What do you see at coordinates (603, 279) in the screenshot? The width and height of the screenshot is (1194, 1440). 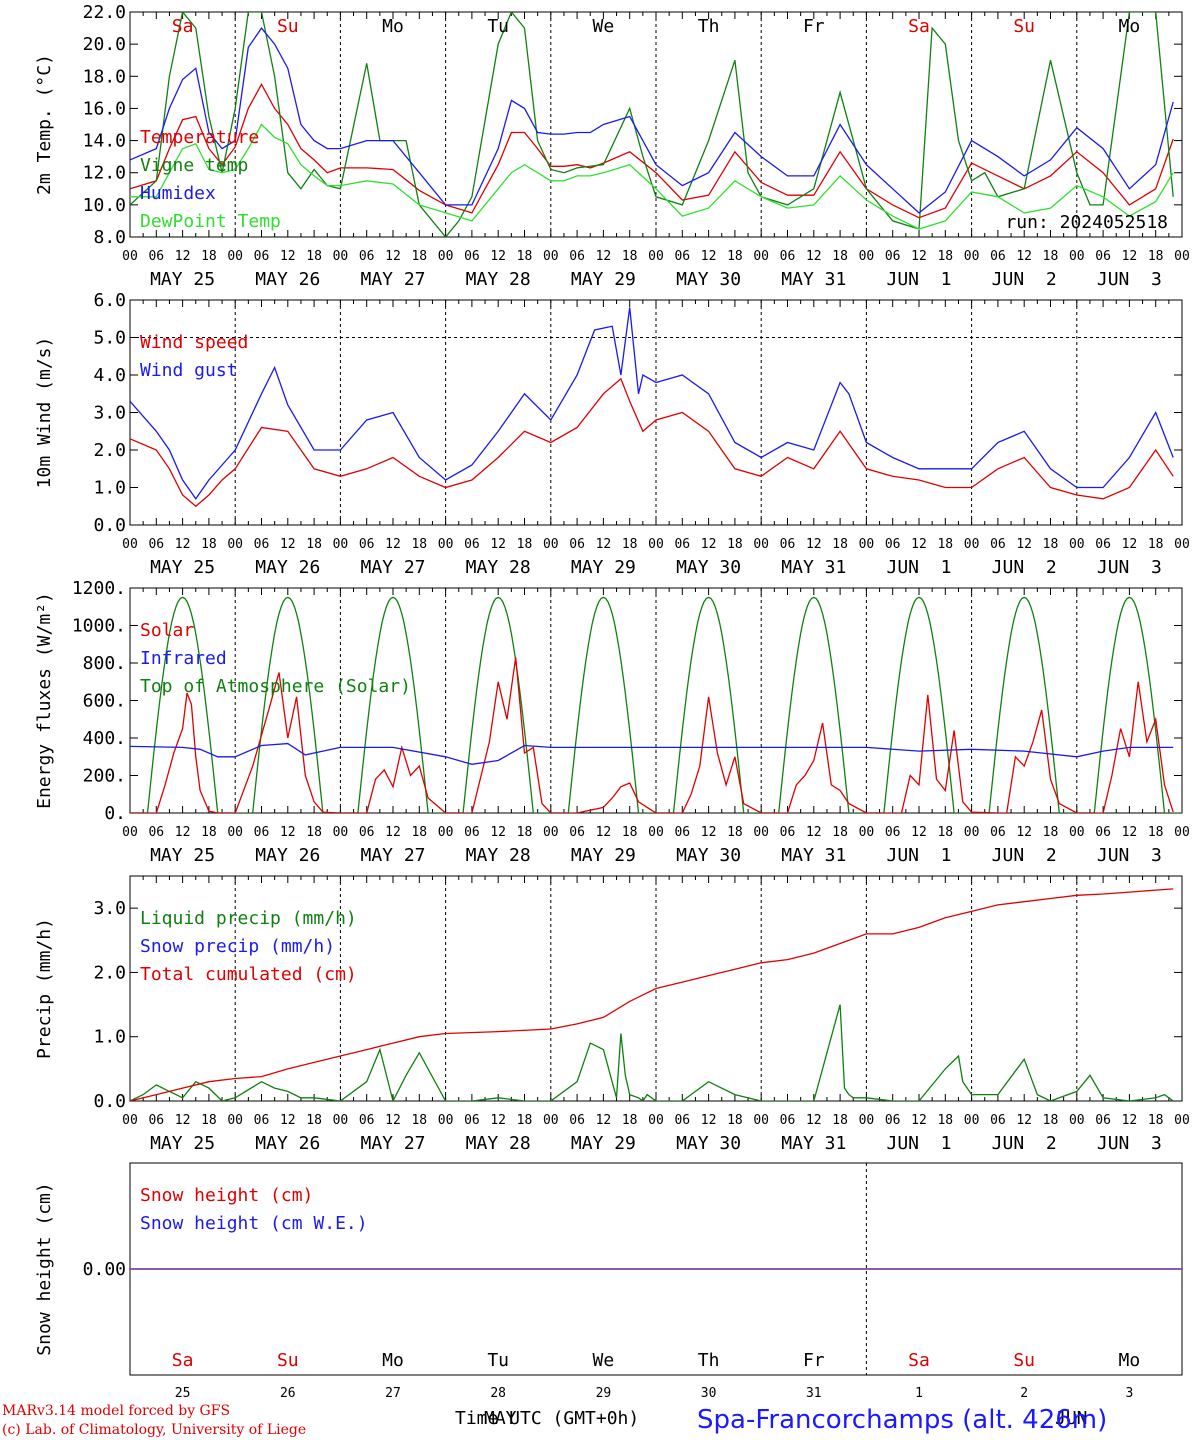 I see `date-label: MAY 29` at bounding box center [603, 279].